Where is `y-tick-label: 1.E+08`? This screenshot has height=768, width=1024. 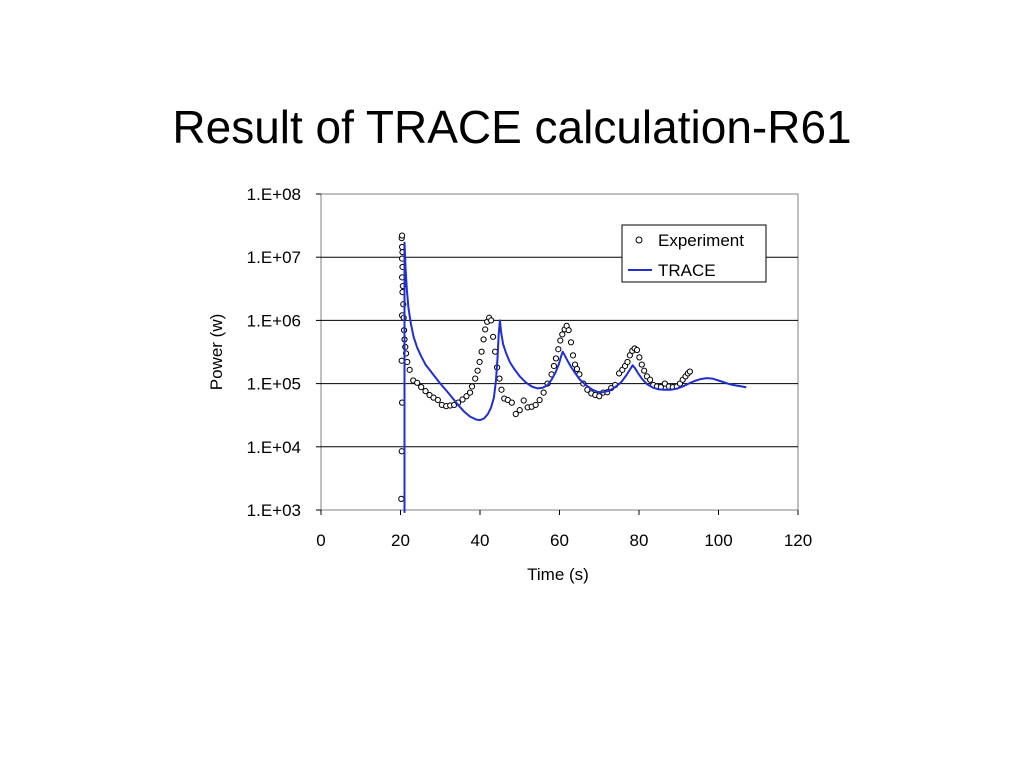 y-tick-label: 1.E+08 is located at coordinates (274, 194).